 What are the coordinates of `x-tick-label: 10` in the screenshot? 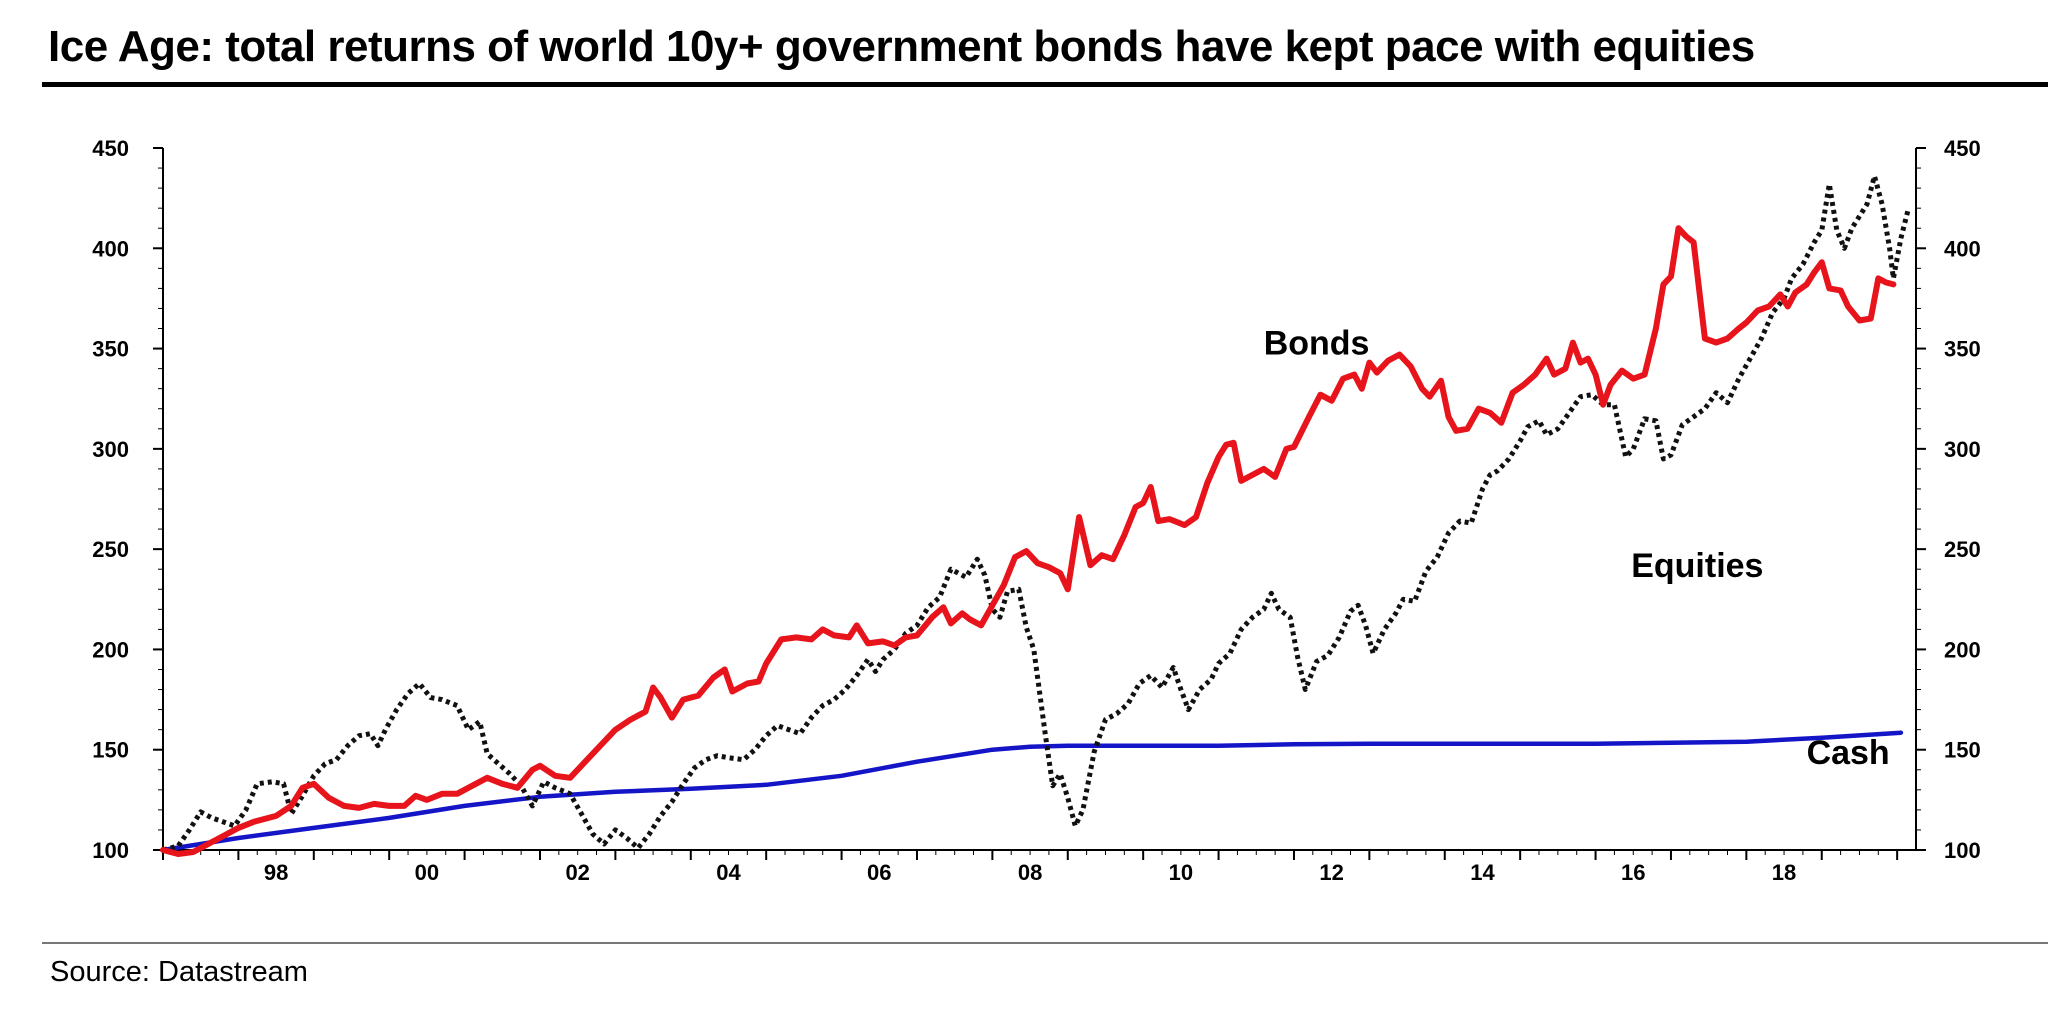 It's located at (1181, 872).